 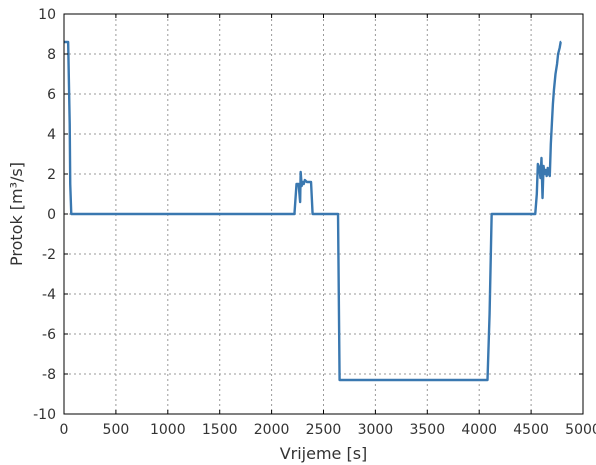 I want to click on x-tick-label: 1500, so click(x=220, y=430).